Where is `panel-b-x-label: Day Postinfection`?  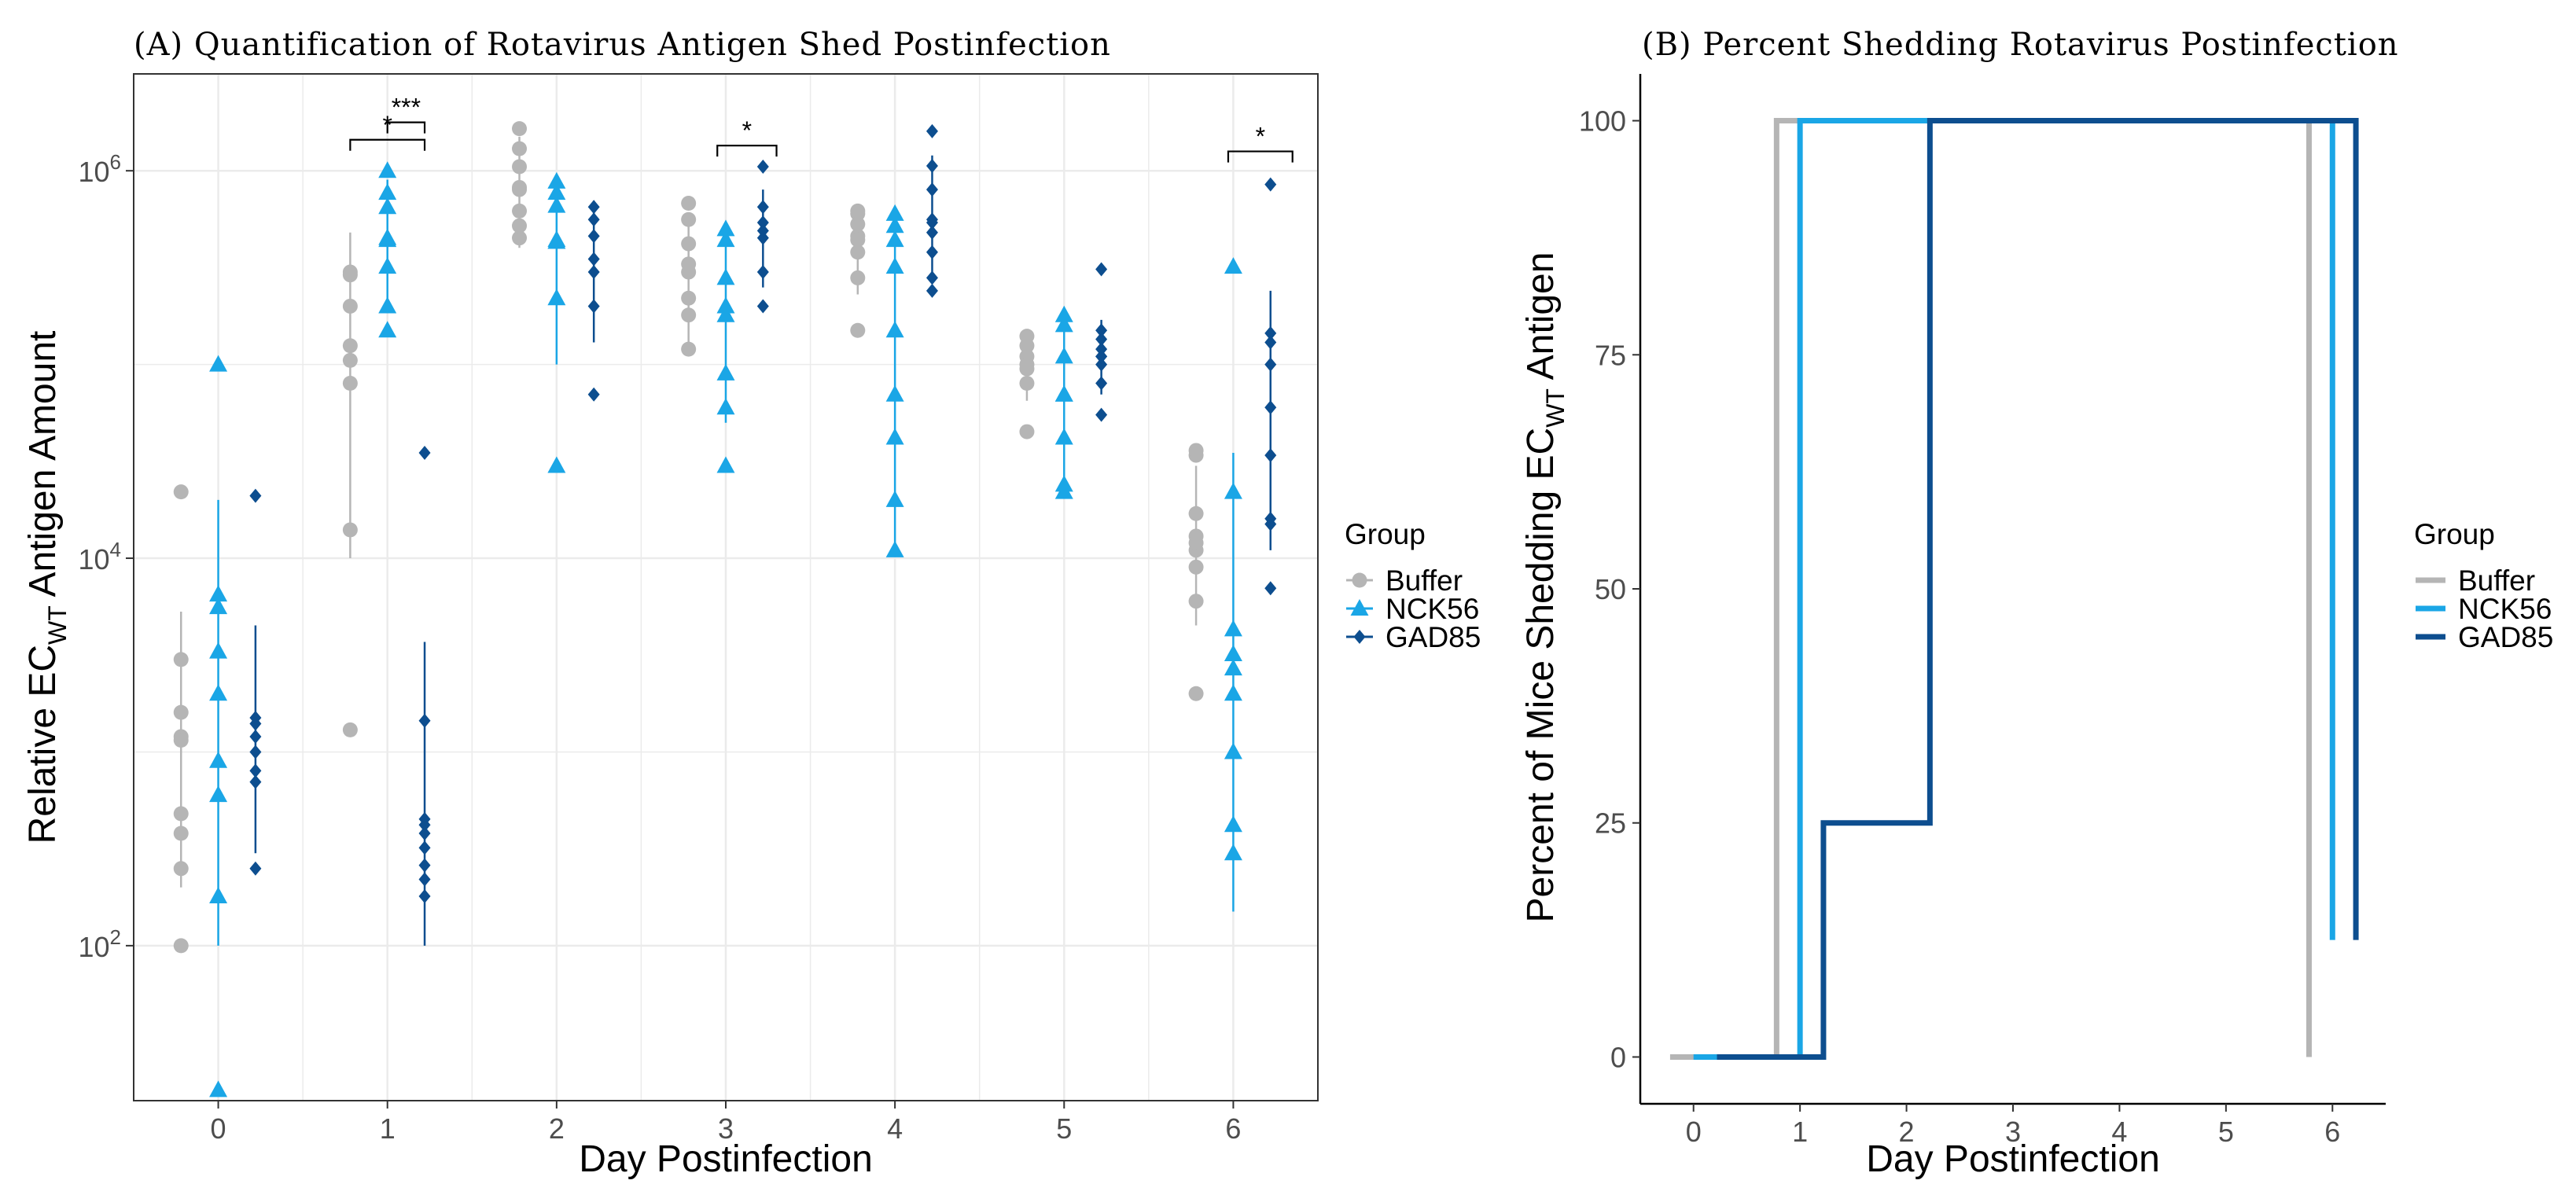
panel-b-x-label: Day Postinfection is located at coordinates (2013, 1159).